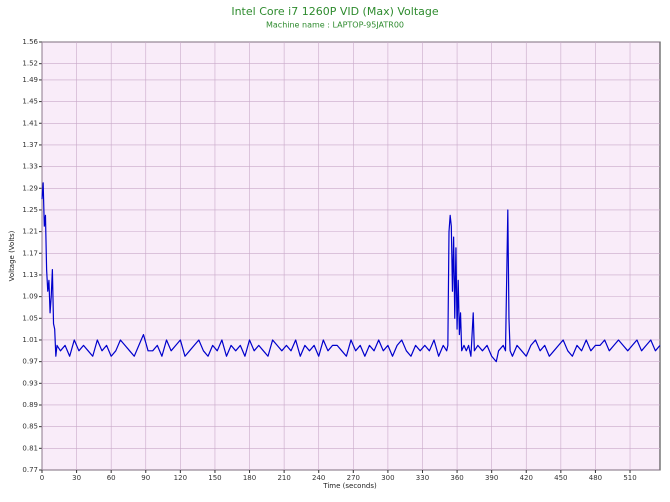  What do you see at coordinates (30, 188) in the screenshot?
I see `y-tick-label: 1.29` at bounding box center [30, 188].